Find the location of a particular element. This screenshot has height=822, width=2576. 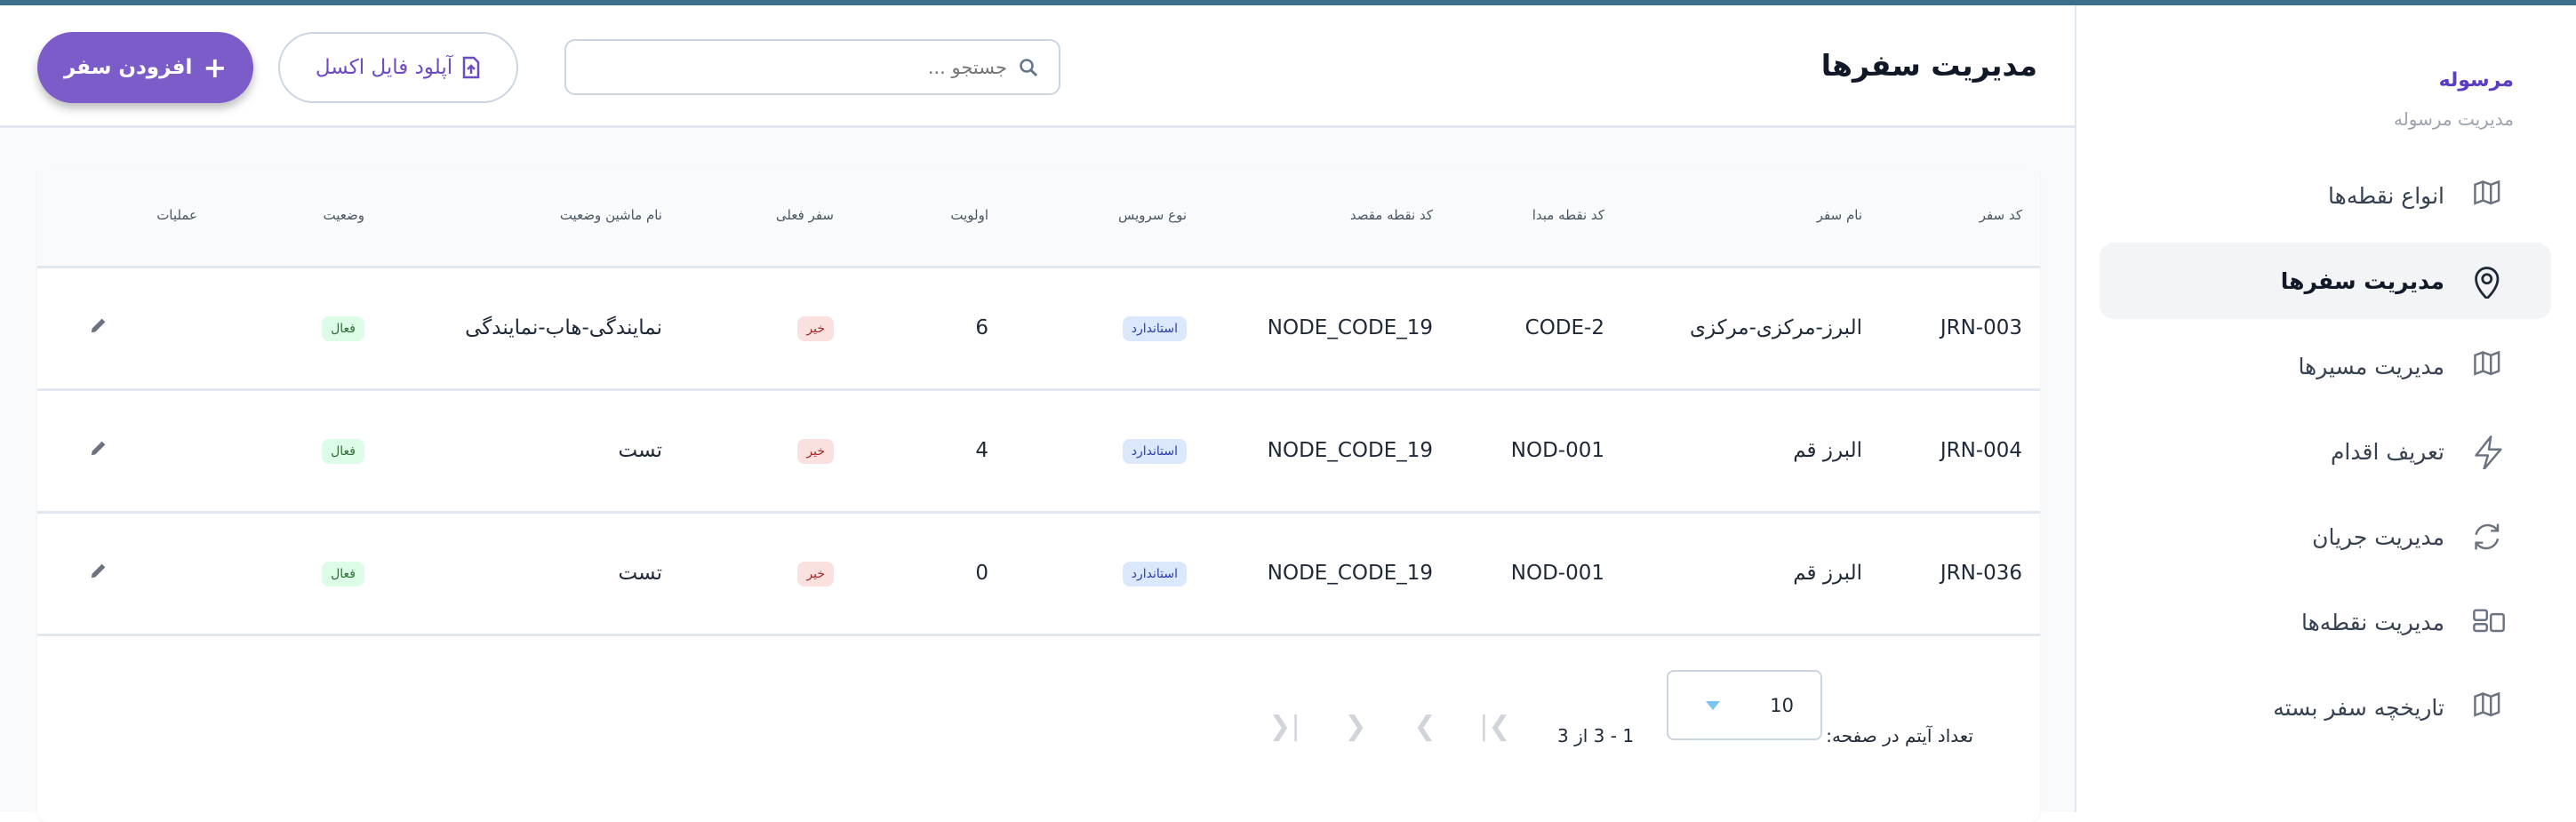

sidebar-item-label: تعریف اقدام is located at coordinates (2387, 451).